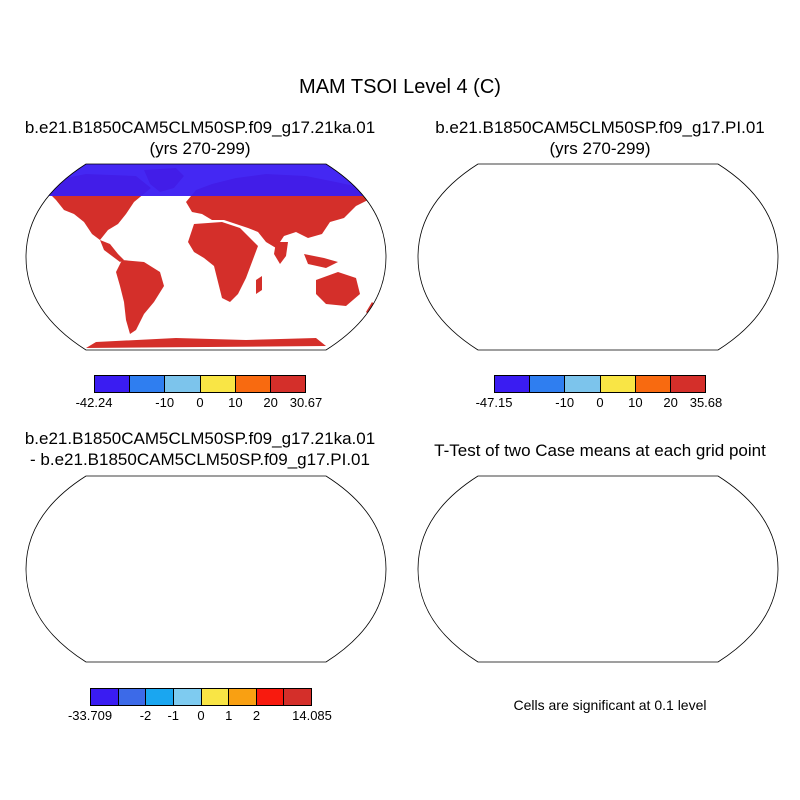 The width and height of the screenshot is (800, 800). I want to click on map-panel-tl, so click(206, 257).